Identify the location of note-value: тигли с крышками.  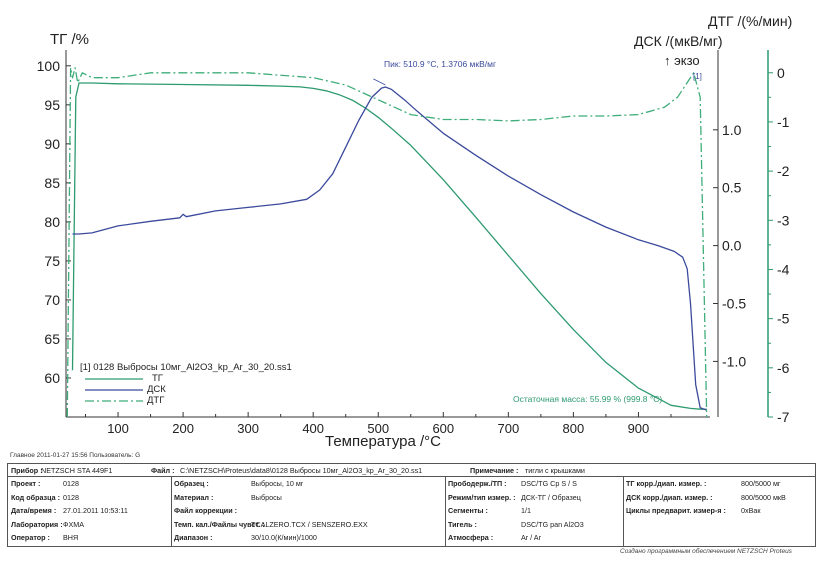
(555, 470).